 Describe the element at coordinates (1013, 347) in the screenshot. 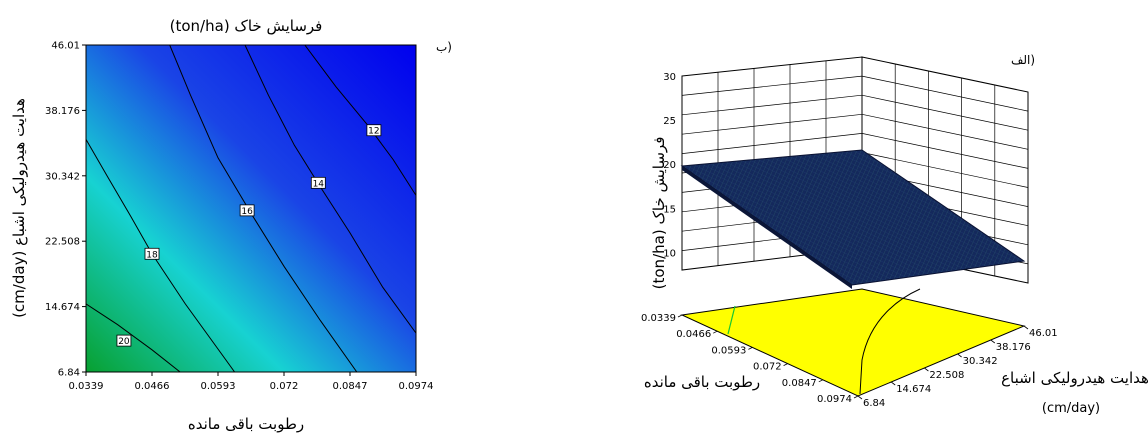

I see `surface-y-tick-label: 38.176` at that location.